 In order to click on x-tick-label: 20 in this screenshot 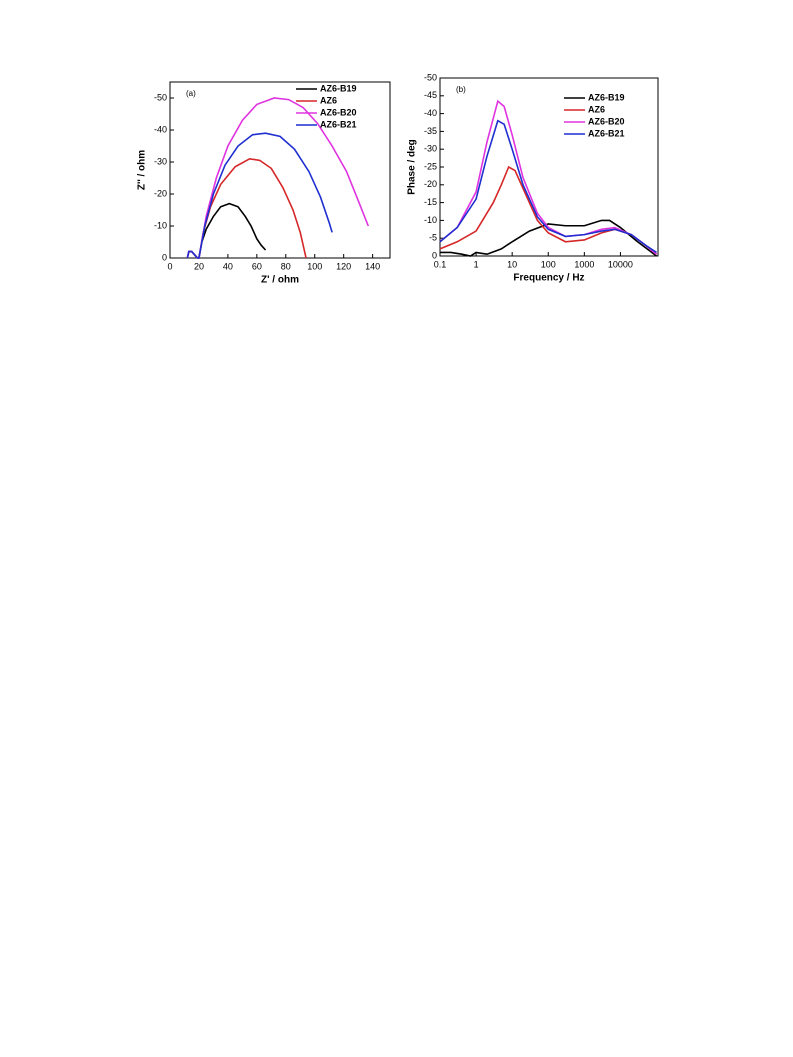, I will do `click(199, 266)`.